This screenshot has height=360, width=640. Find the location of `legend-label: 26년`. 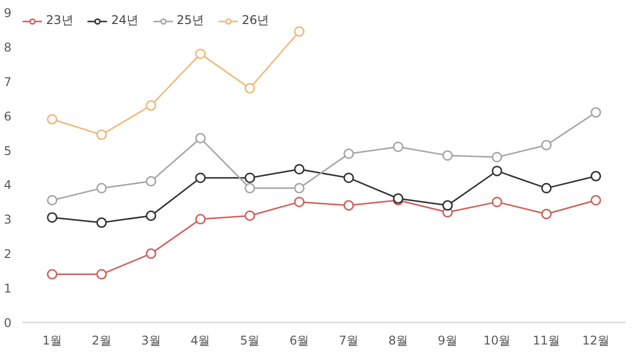

legend-label: 26년 is located at coordinates (256, 20).